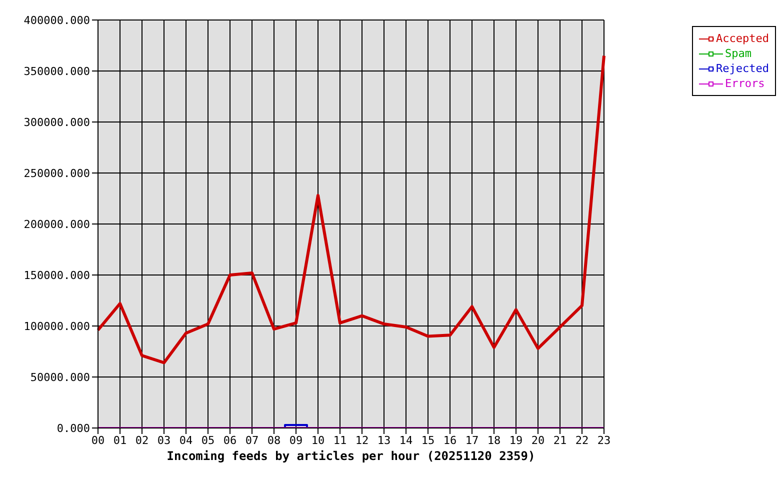 The height and width of the screenshot is (480, 780). Describe the element at coordinates (494, 440) in the screenshot. I see `x-tick-label: 18` at that location.